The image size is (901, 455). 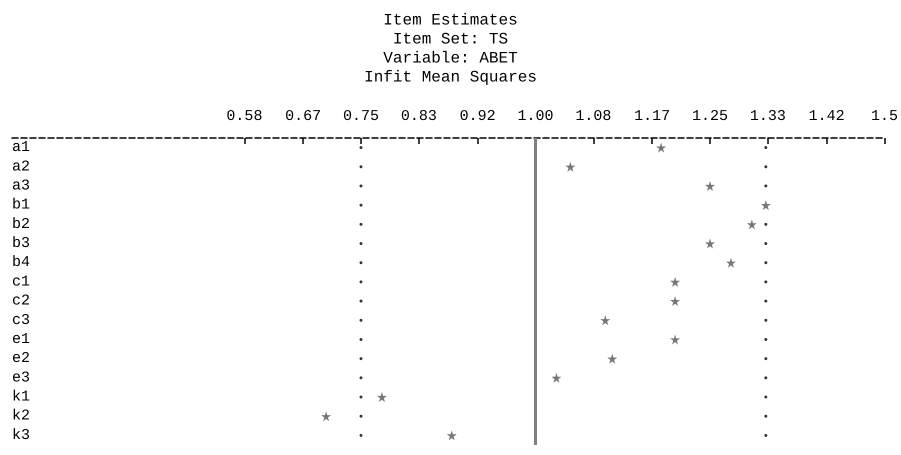 What do you see at coordinates (21, 320) in the screenshot?
I see `y-tick-label: c3` at bounding box center [21, 320].